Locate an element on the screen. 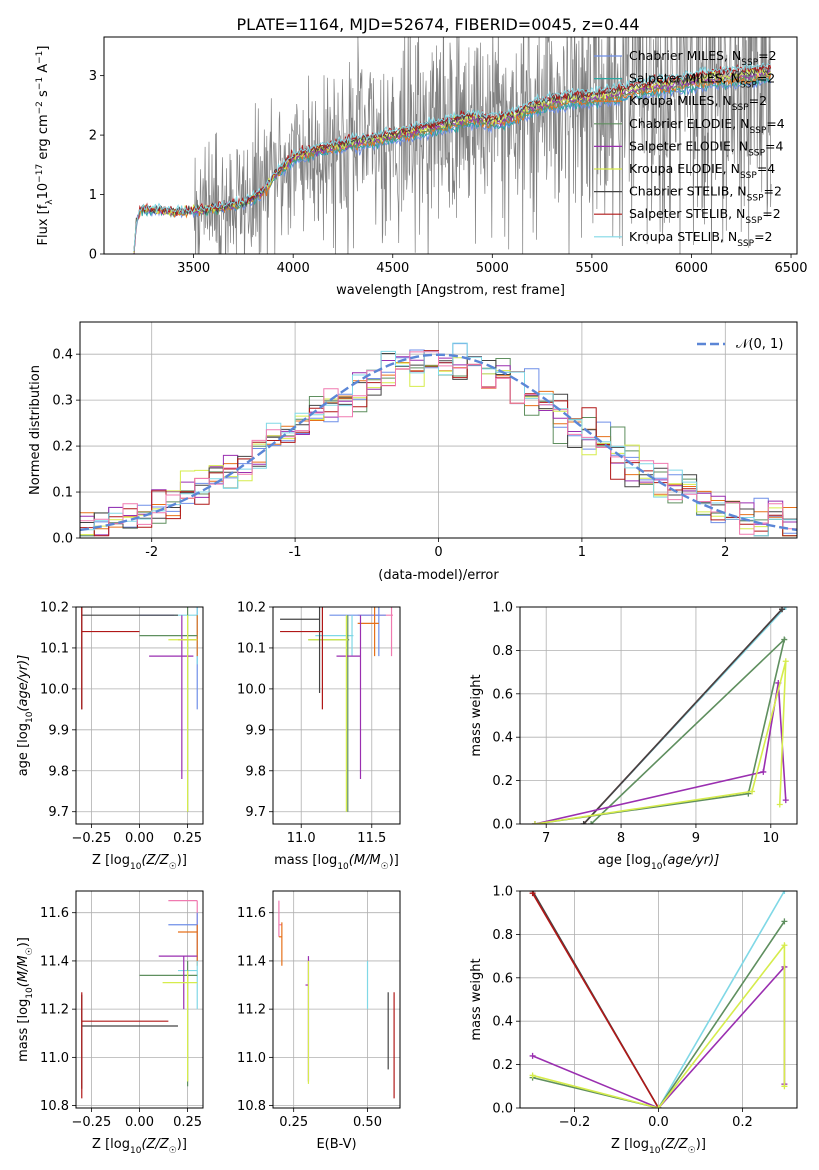 The image size is (819, 1170). x-axis-label: wavelength [Angstrom, rest frame] is located at coordinates (450, 290).